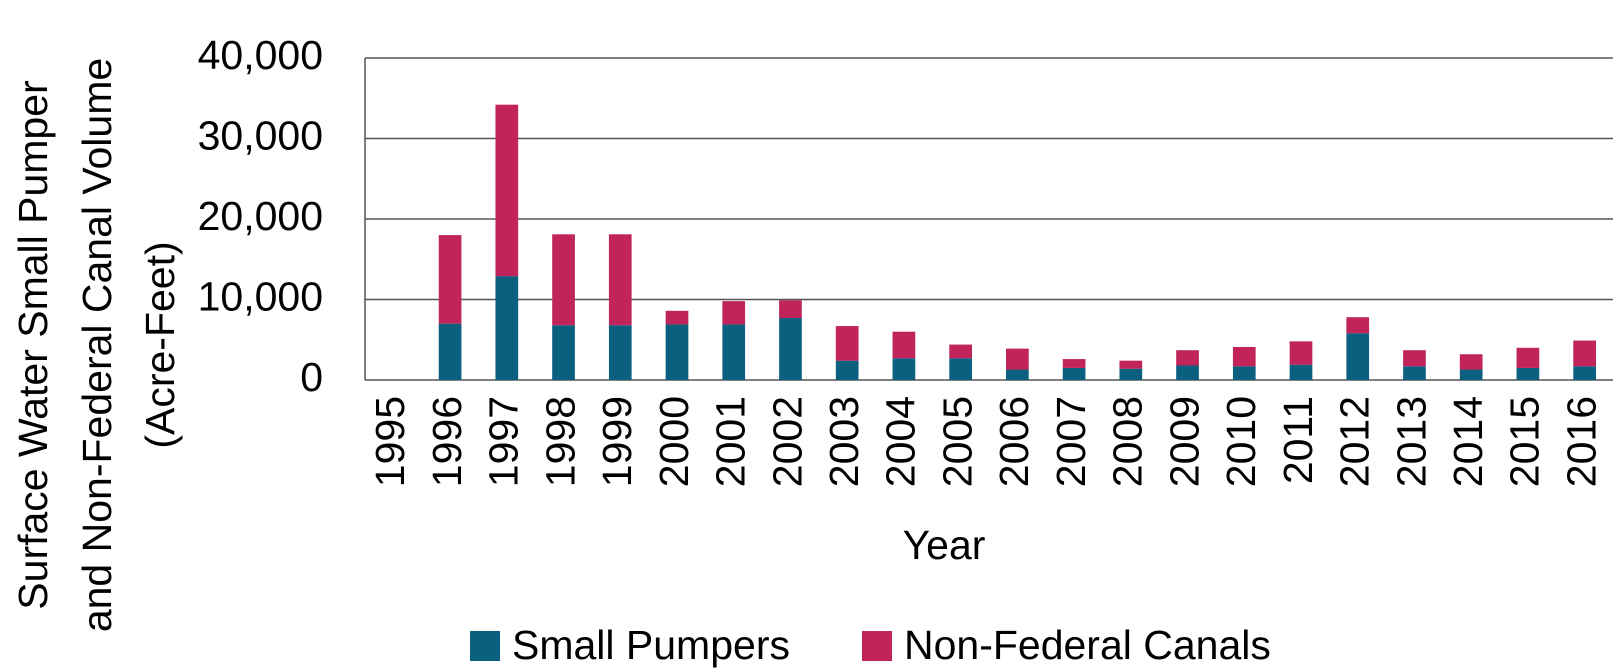 The width and height of the screenshot is (1621, 672). I want to click on x-tick-group: 1998, so click(560, 441).